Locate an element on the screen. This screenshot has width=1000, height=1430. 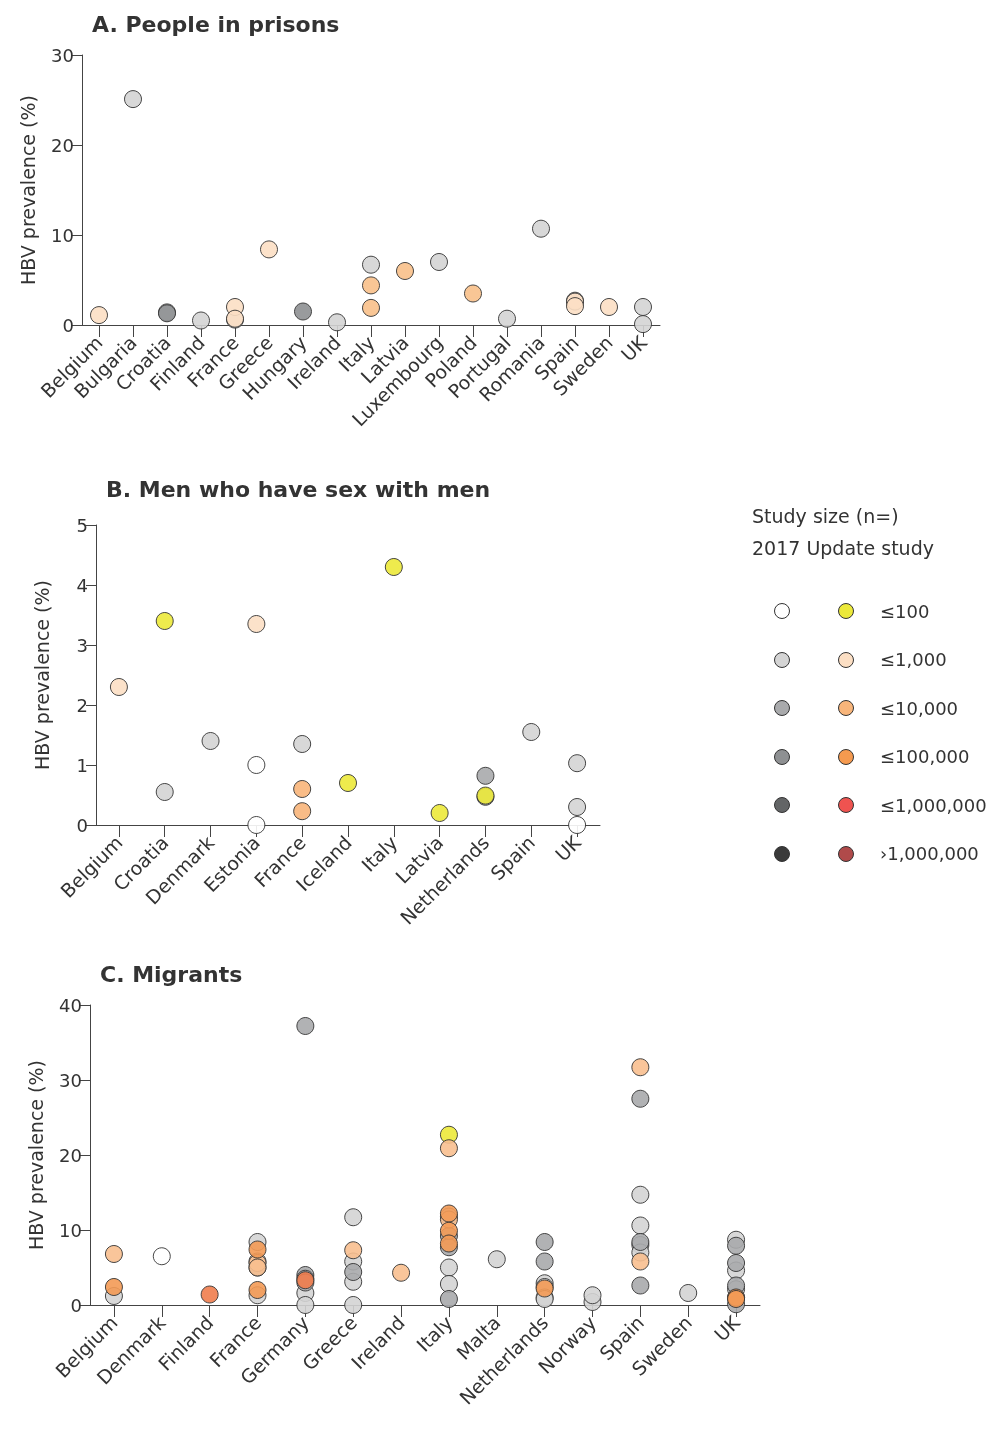
chart-title: A. People in prisons is located at coordinates (216, 24).